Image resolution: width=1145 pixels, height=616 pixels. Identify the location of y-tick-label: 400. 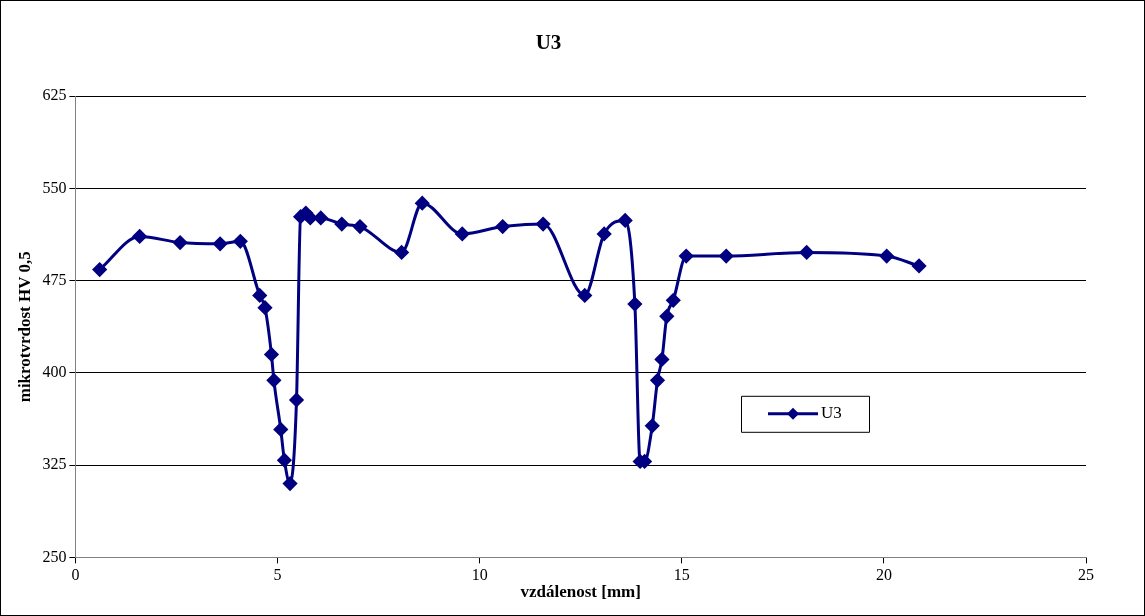
(54, 372).